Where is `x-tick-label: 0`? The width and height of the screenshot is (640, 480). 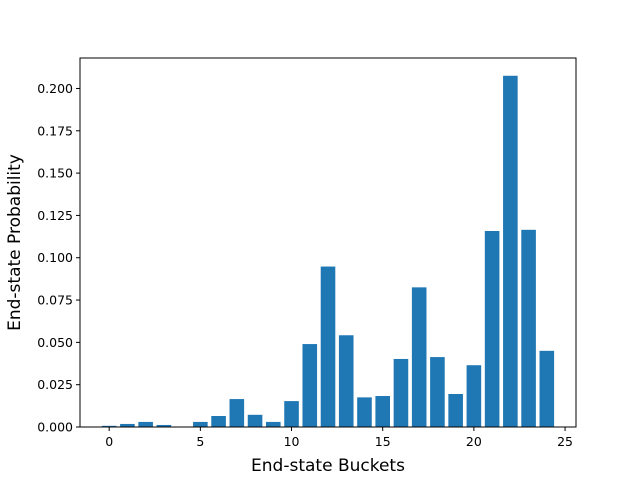
x-tick-label: 0 is located at coordinates (109, 441).